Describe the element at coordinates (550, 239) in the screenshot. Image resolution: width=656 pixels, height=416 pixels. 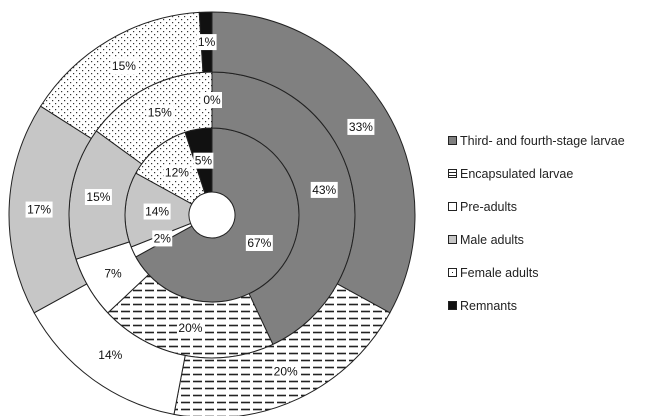
I see `legend-item-male-adults: Male adults` at that location.